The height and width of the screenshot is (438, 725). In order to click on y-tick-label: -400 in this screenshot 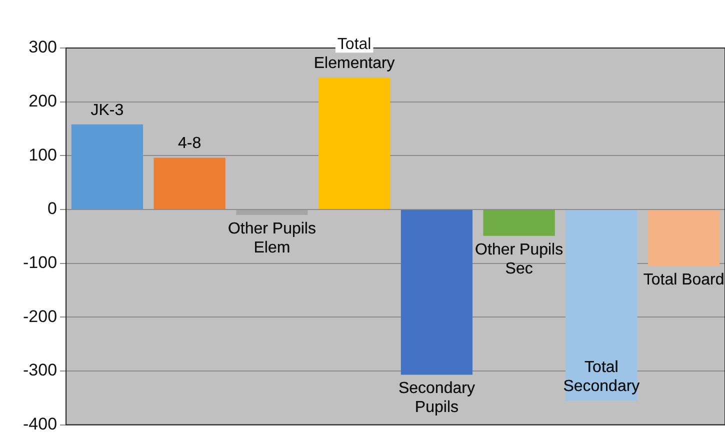, I will do `click(40, 424)`.